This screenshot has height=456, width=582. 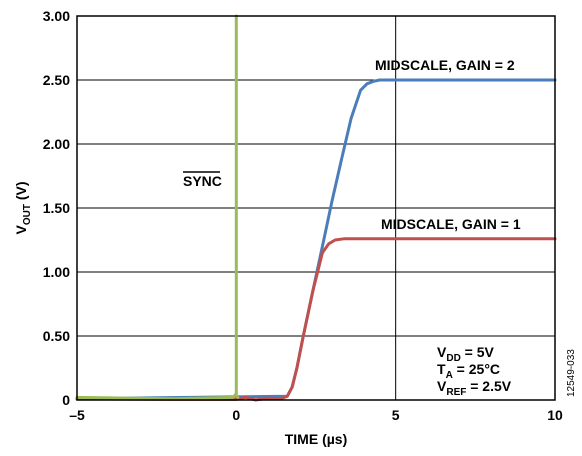 I want to click on x-axis-title: TIME (µs), so click(x=316, y=439).